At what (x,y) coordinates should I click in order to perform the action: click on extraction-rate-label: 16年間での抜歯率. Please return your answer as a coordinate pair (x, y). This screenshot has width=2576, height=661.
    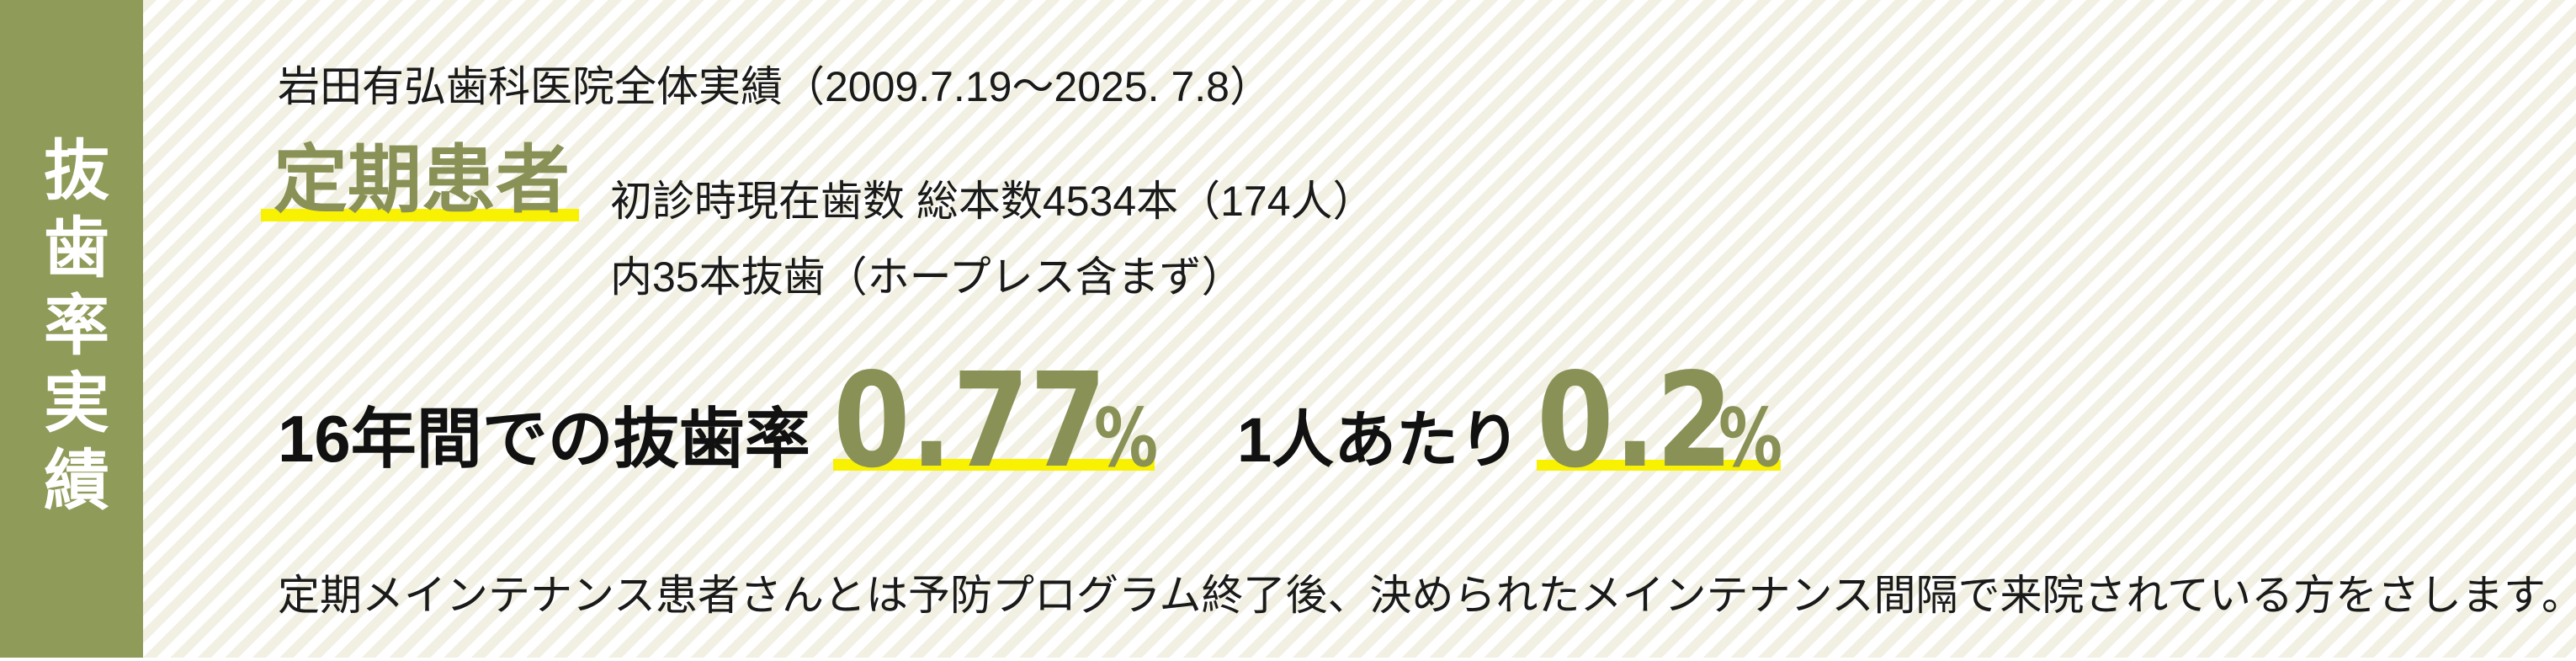
    Looking at the image, I should click on (544, 439).